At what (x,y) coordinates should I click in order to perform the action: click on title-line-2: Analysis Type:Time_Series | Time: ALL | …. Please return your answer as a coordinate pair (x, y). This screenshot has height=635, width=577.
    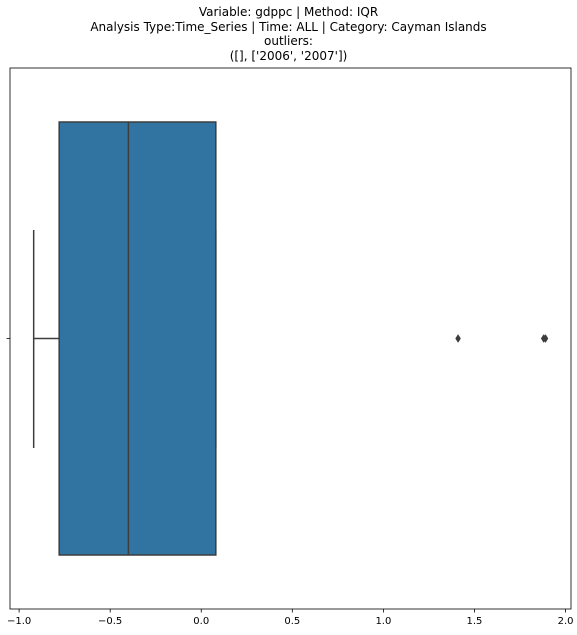
    Looking at the image, I should click on (288, 26).